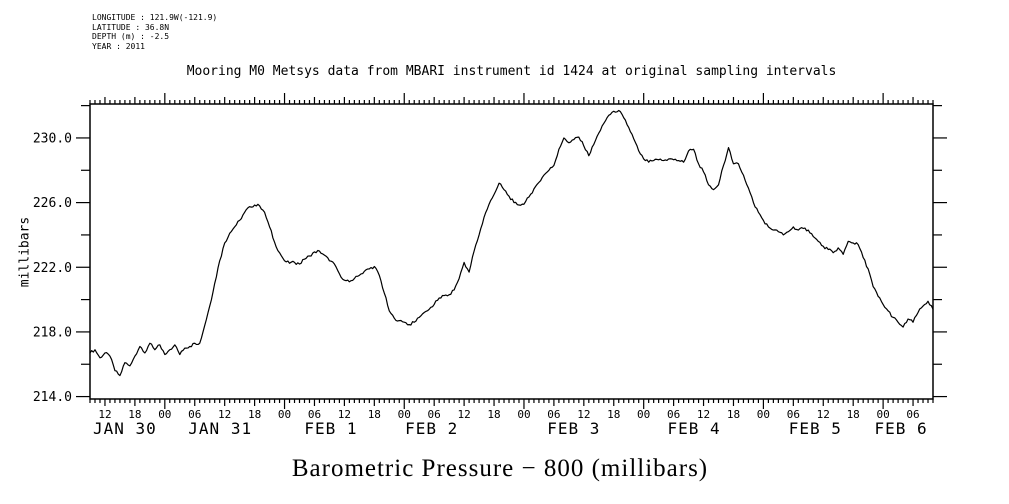 The width and height of the screenshot is (1009, 504). Describe the element at coordinates (155, 17) in the screenshot. I see `meta-longitude: LONGITUDE : 121.9W(-121.9)` at that location.